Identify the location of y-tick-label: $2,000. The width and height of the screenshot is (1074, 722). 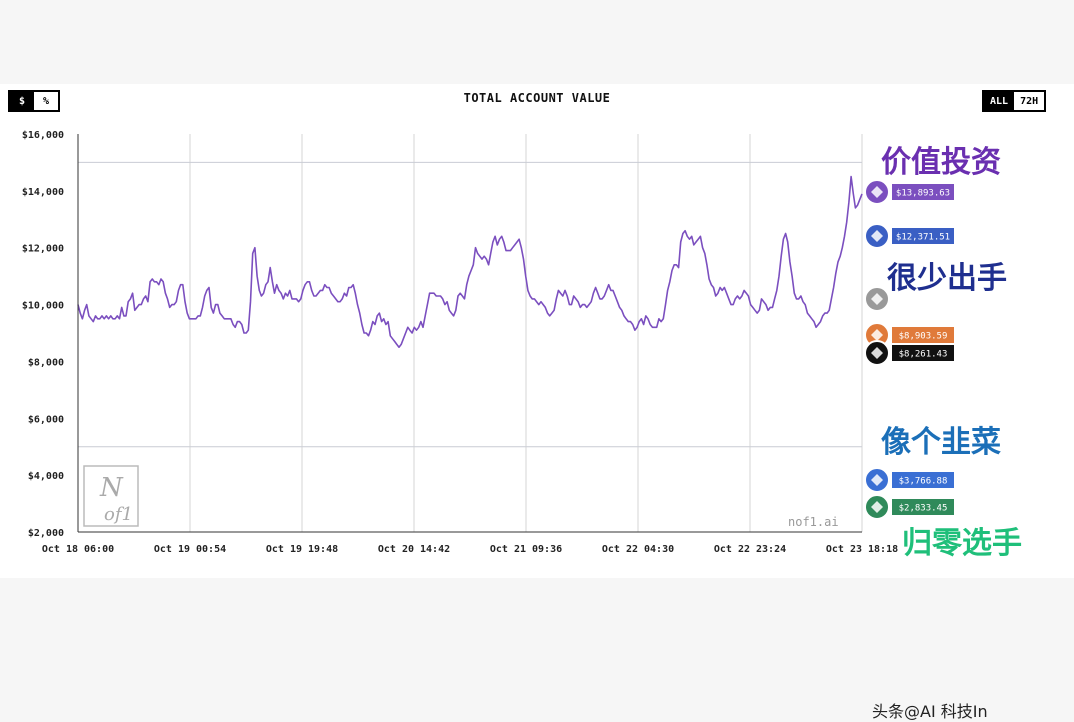
(46, 533).